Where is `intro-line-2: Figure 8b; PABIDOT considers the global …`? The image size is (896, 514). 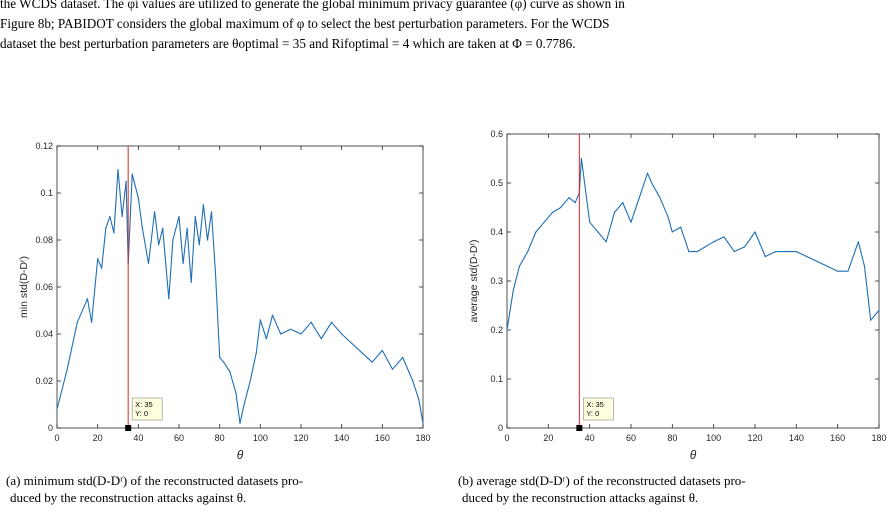
intro-line-2: Figure 8b; PABIDOT considers the global … is located at coordinates (305, 23).